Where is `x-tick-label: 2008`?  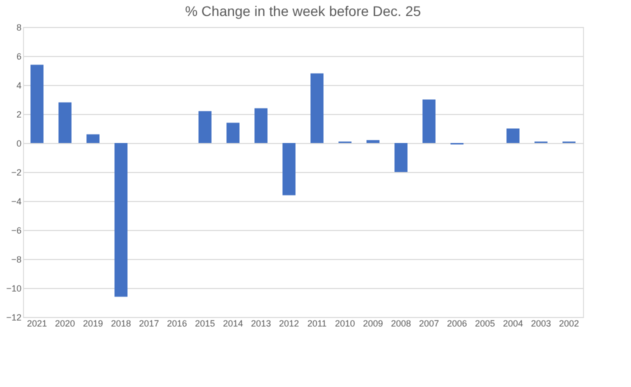
x-tick-label: 2008 is located at coordinates (401, 323).